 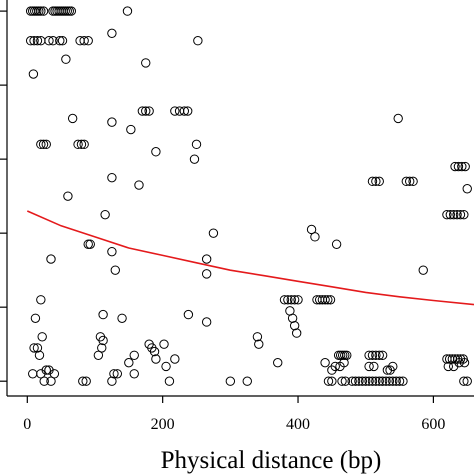 I want to click on x-tick-label: 0, so click(x=27, y=424).